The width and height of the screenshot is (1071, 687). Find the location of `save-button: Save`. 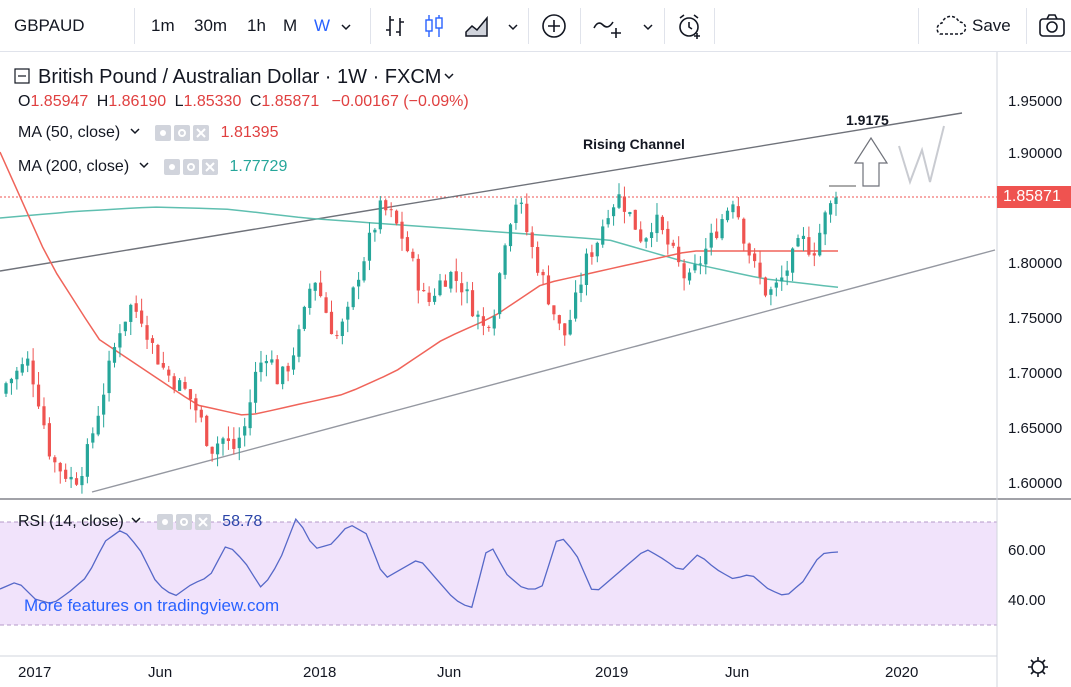

save-button: Save is located at coordinates (991, 25).